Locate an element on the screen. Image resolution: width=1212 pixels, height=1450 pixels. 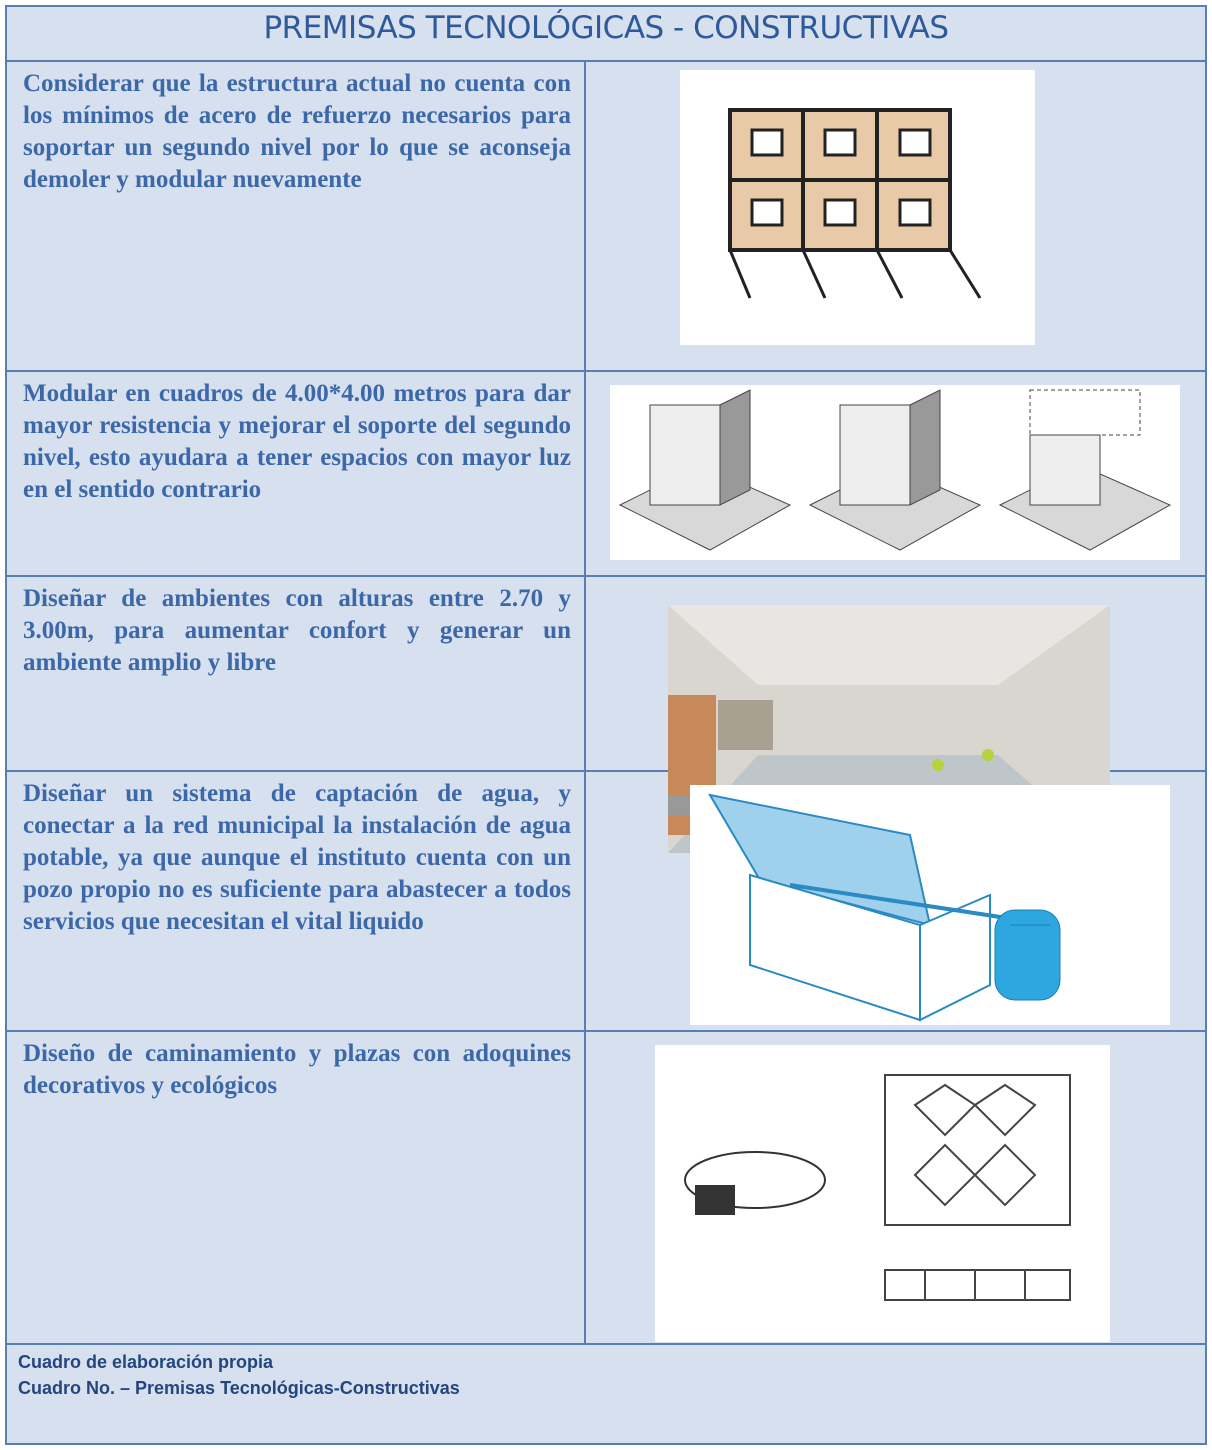
footer-source: Cuadro de elaboración propia is located at coordinates (146, 1362).